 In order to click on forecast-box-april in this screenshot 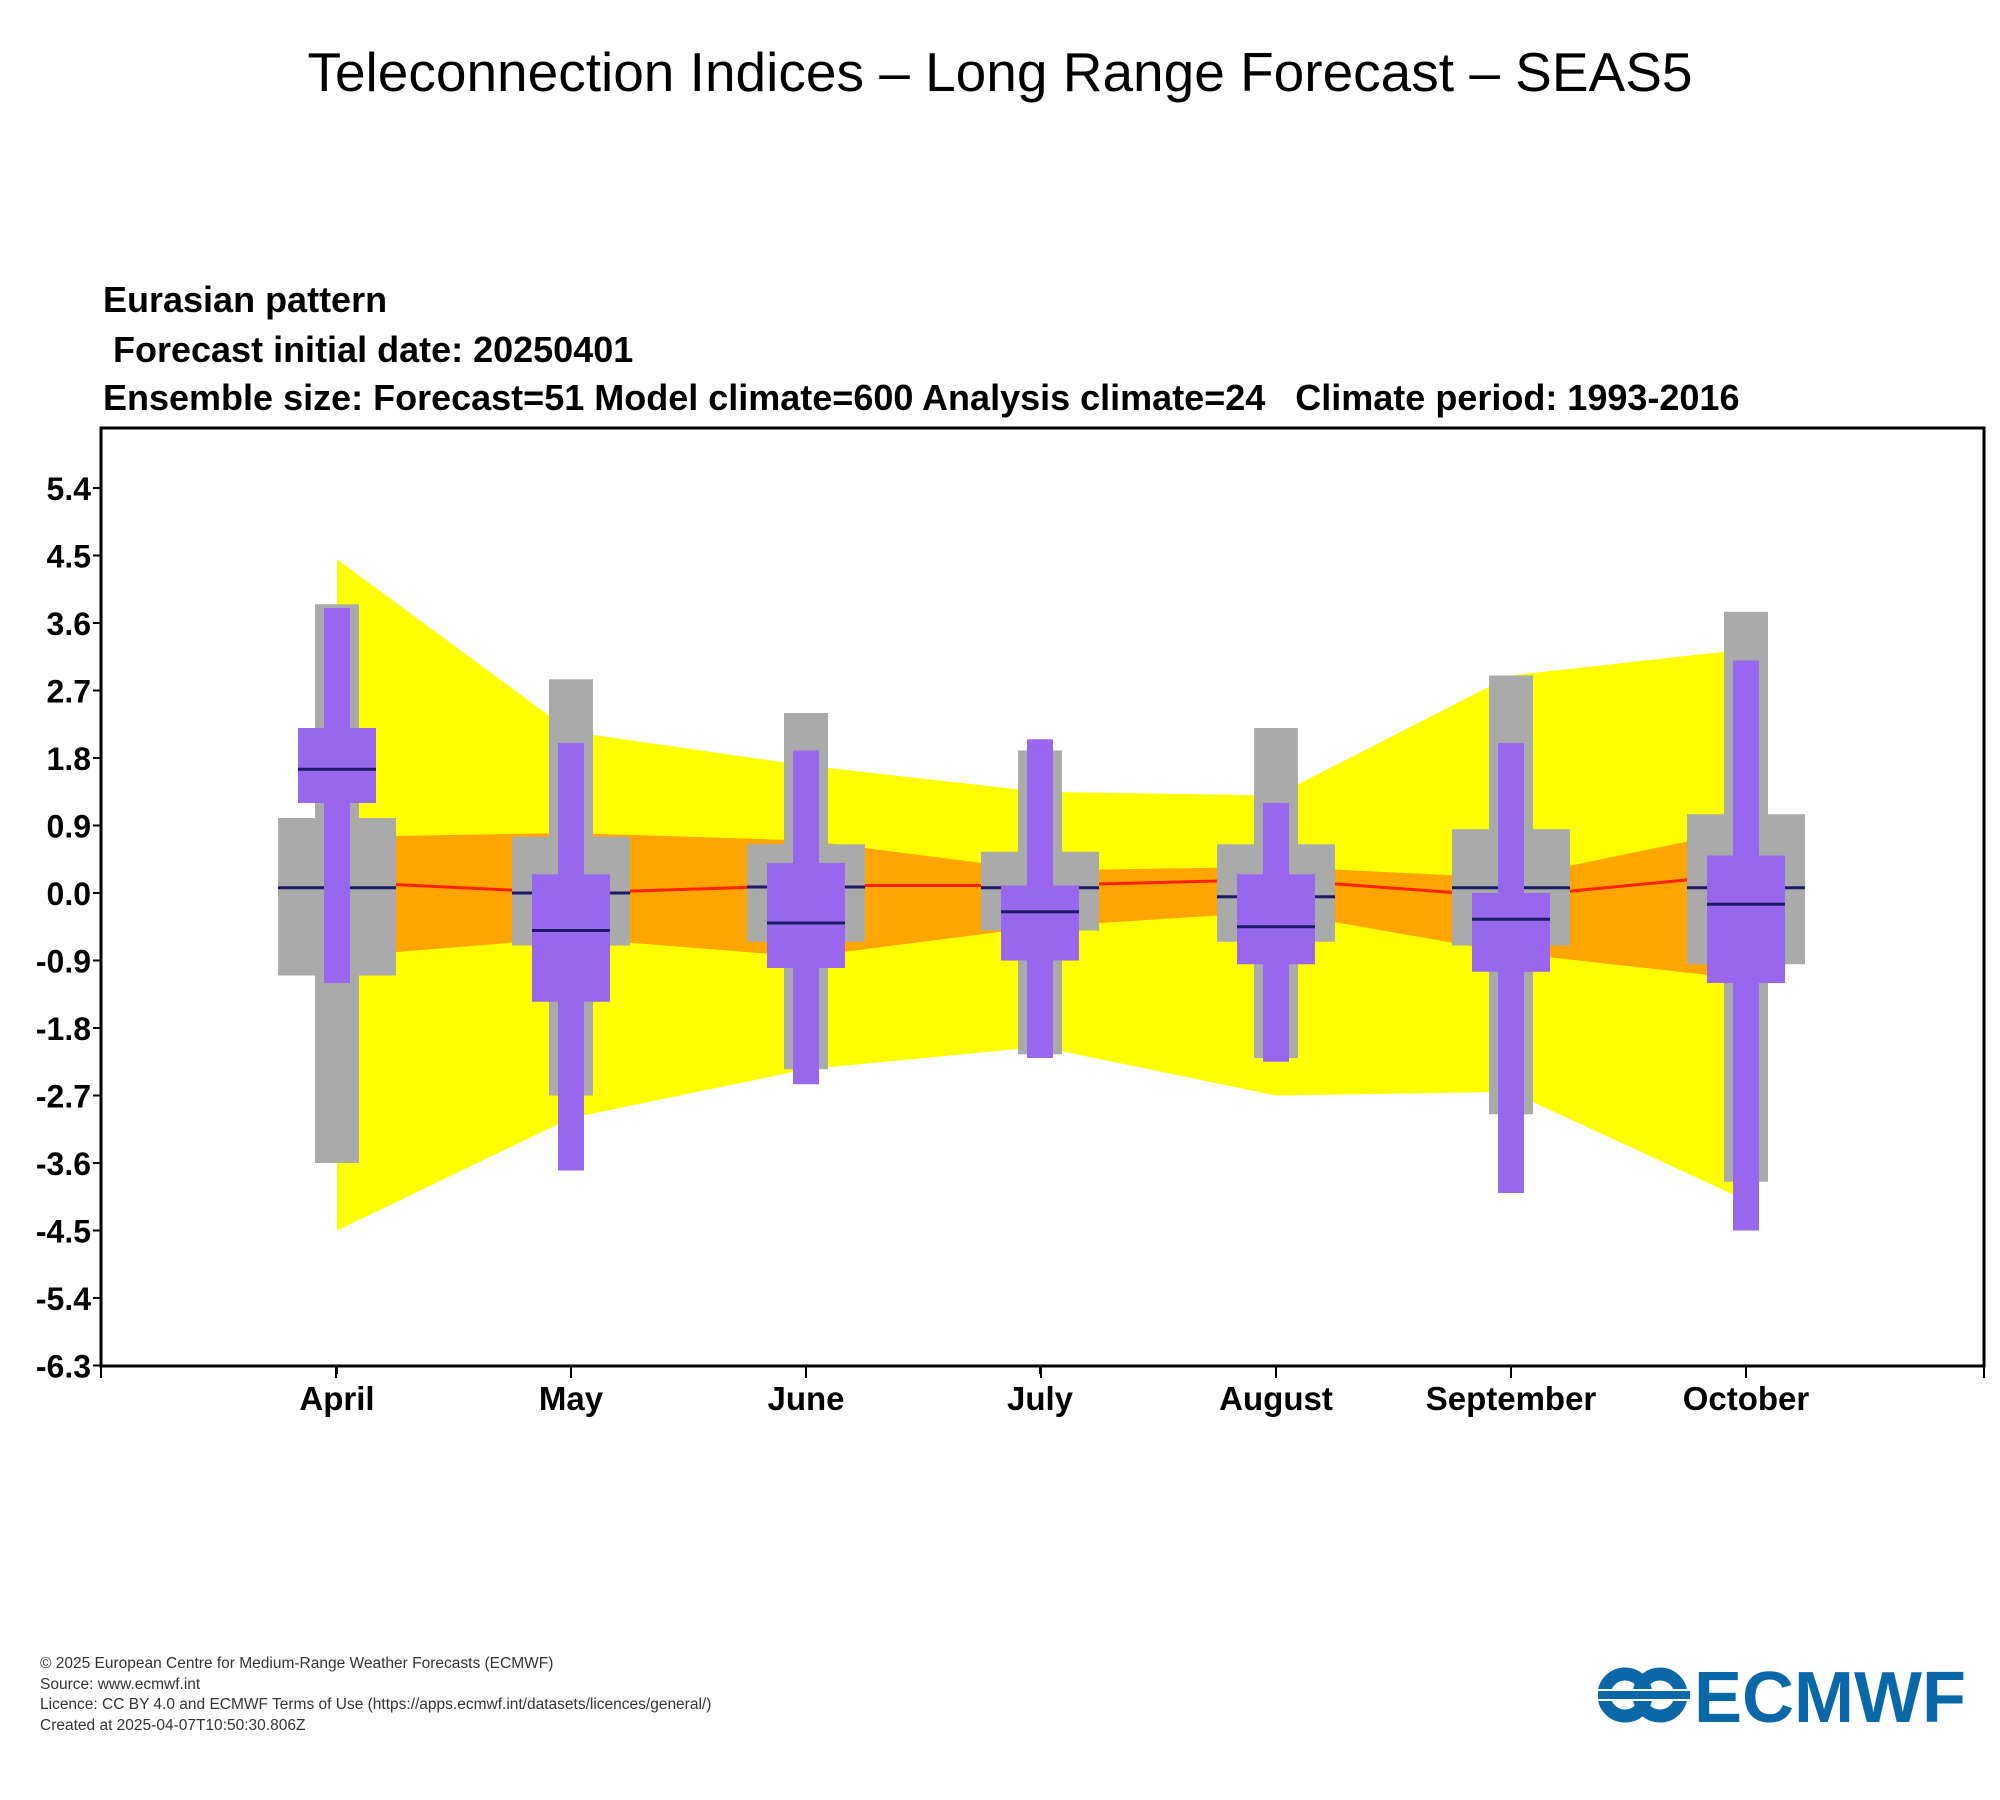, I will do `click(337, 765)`.